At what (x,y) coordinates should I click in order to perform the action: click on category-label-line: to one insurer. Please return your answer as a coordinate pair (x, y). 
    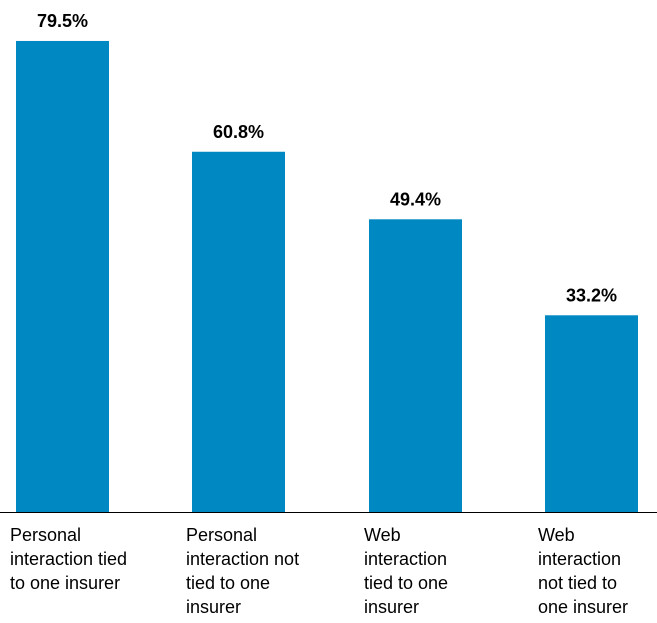
    Looking at the image, I should click on (65, 583).